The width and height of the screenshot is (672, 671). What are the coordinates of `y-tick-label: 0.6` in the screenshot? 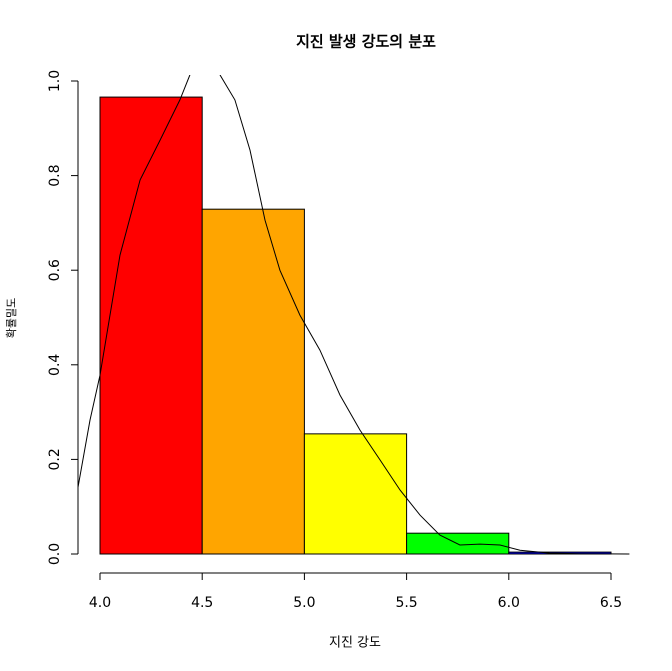 It's located at (55, 270).